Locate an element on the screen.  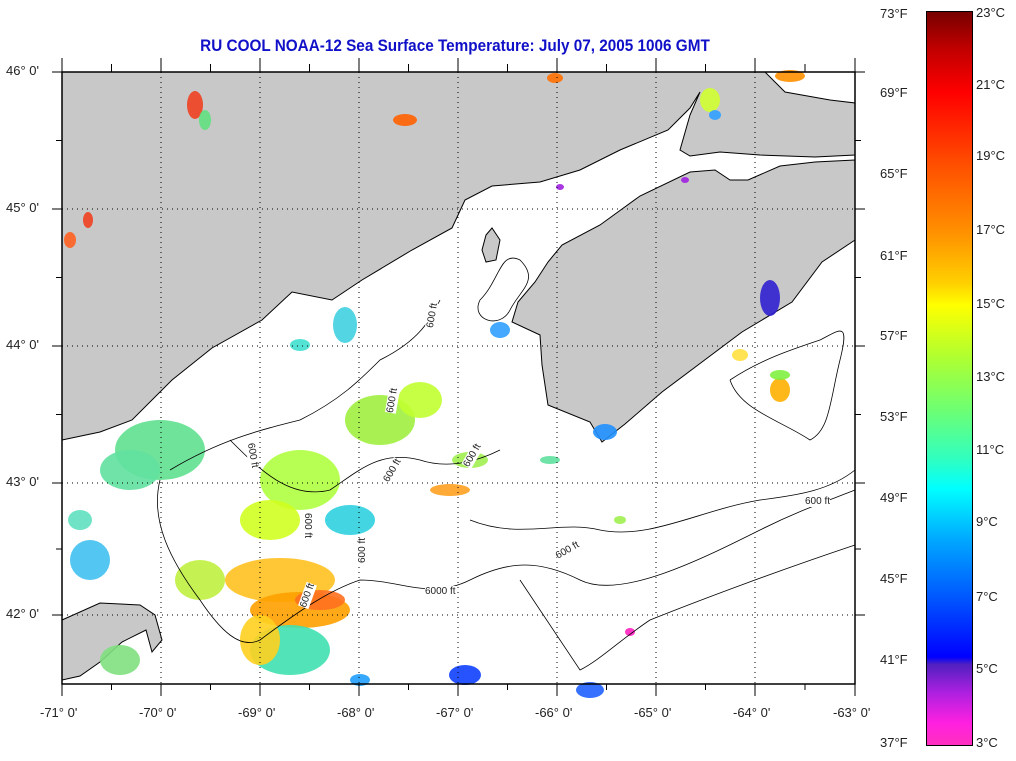
colorbar-label-fahrenheit: 61°F is located at coordinates (894, 255).